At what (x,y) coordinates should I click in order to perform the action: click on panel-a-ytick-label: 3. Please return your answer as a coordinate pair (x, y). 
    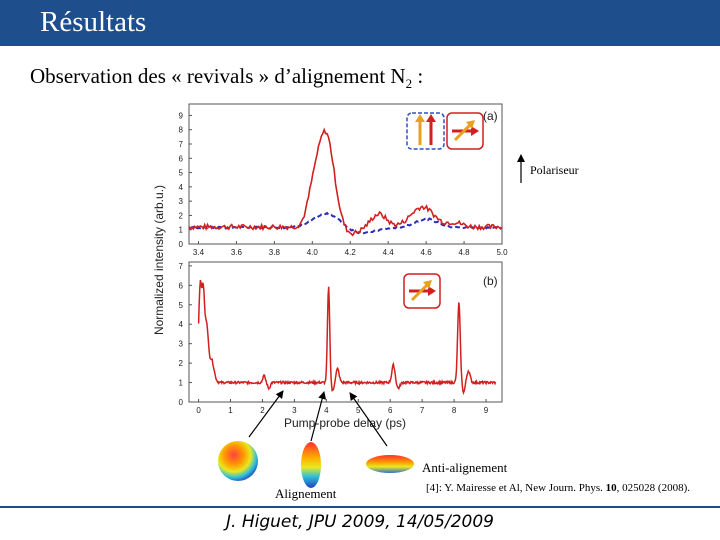
    Looking at the image, I should click on (181, 201).